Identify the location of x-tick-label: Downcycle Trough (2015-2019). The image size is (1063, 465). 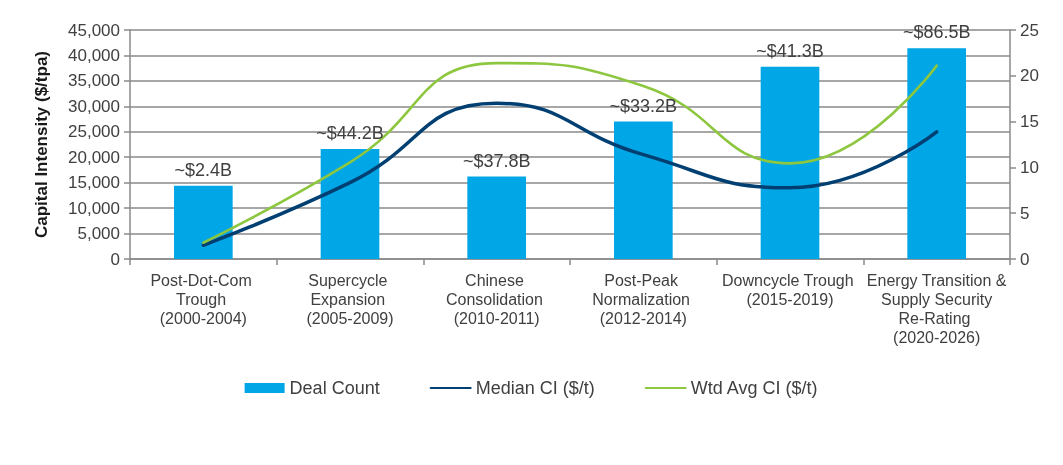
(790, 290).